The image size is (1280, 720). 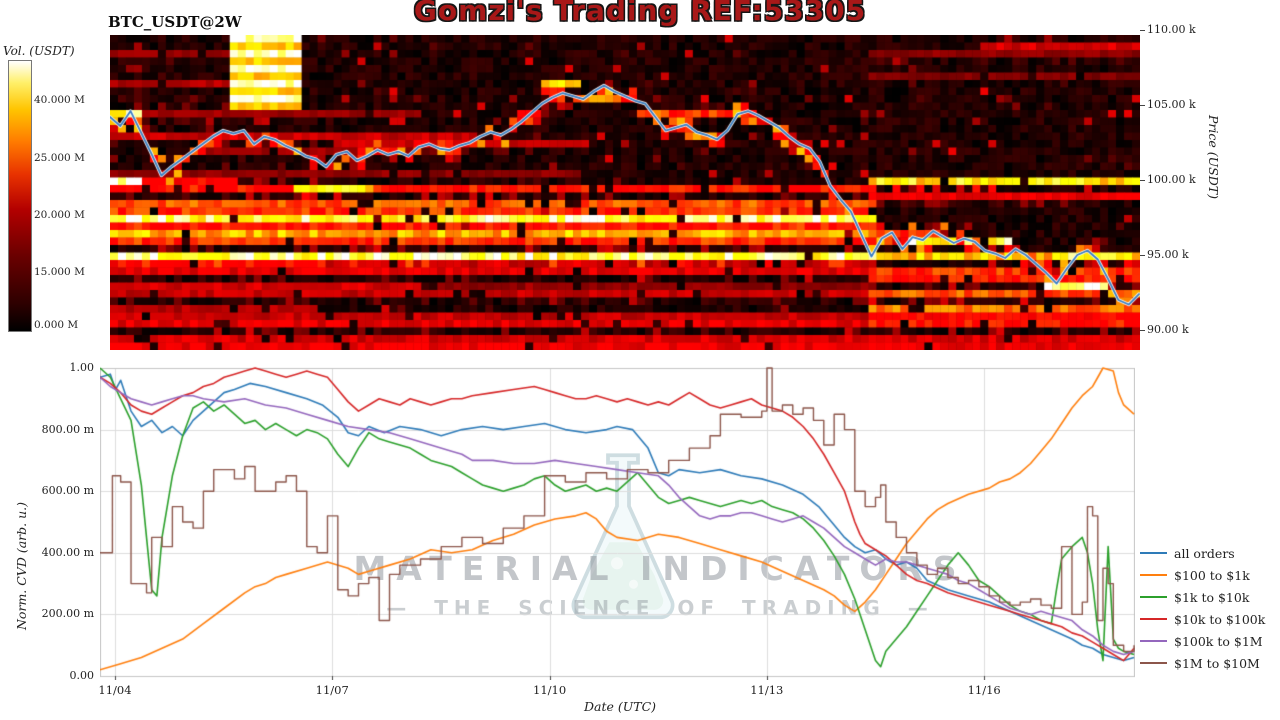 What do you see at coordinates (59, 99) in the screenshot?
I see `colorbar-tick-label: 40.000 M` at bounding box center [59, 99].